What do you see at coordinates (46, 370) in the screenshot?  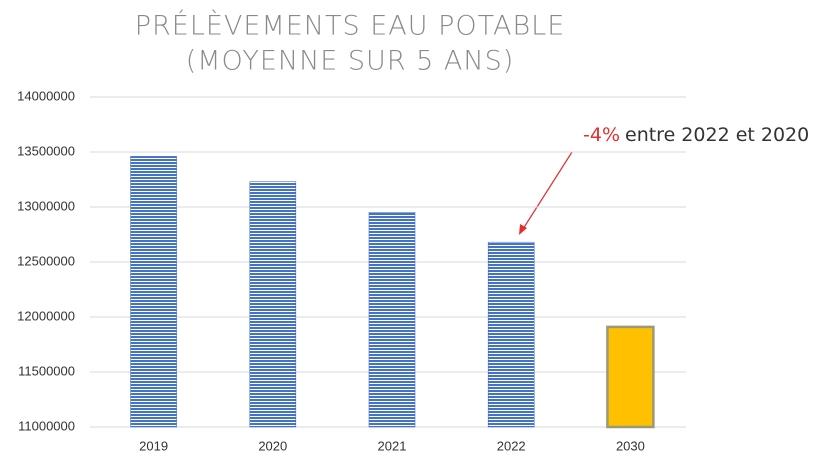 I see `y-tick-label: 11500000` at bounding box center [46, 370].